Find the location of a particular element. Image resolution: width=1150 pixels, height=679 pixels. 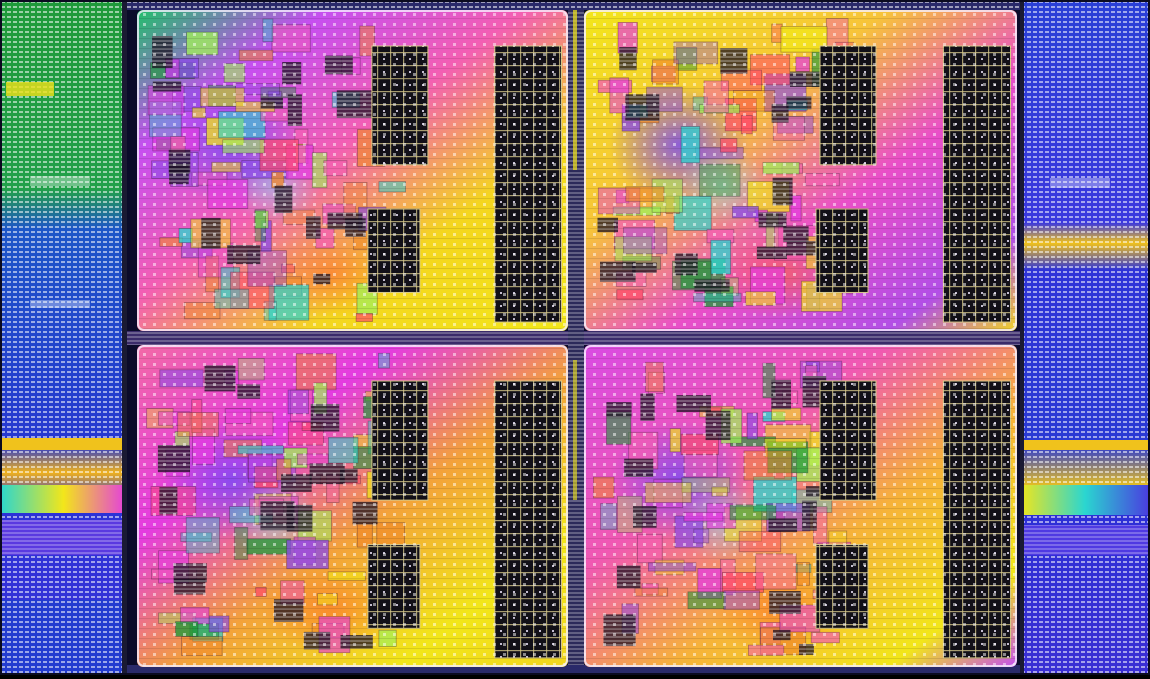

right-io-column is located at coordinates (1085, 337).